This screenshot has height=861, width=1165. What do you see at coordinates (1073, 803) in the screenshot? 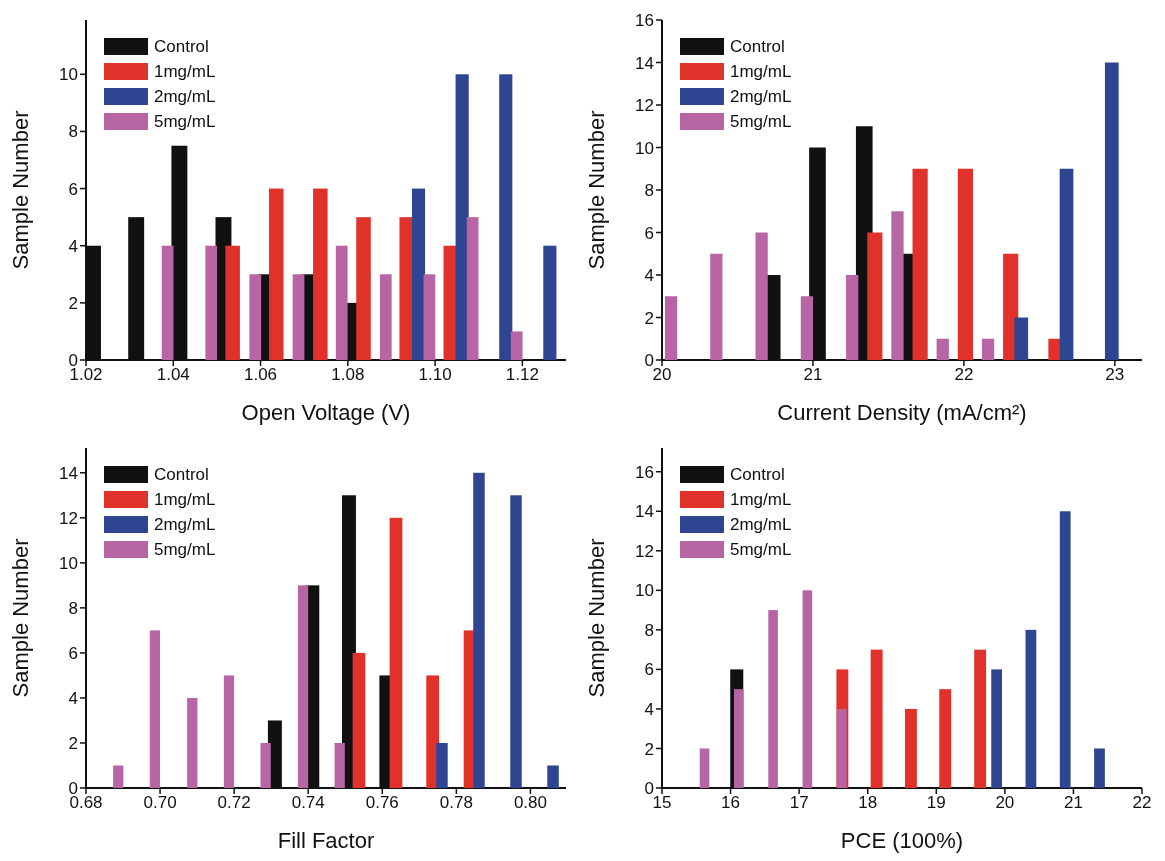
I see `x-tick-label: 21` at bounding box center [1073, 803].